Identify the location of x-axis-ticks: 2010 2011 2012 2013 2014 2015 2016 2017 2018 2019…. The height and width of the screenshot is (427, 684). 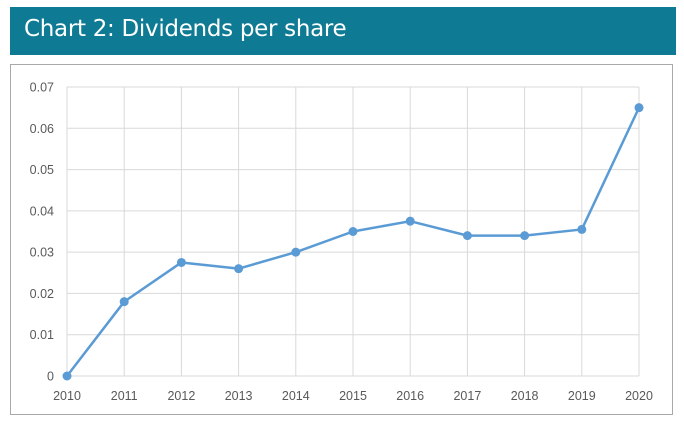
(353, 396).